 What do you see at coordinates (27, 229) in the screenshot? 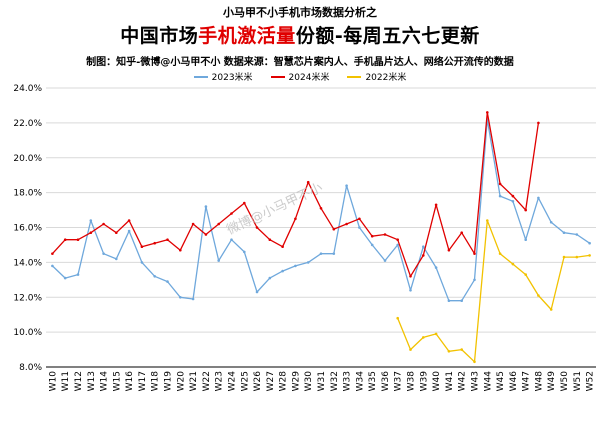
I see `y-tick-label: 16.0%` at bounding box center [27, 229].